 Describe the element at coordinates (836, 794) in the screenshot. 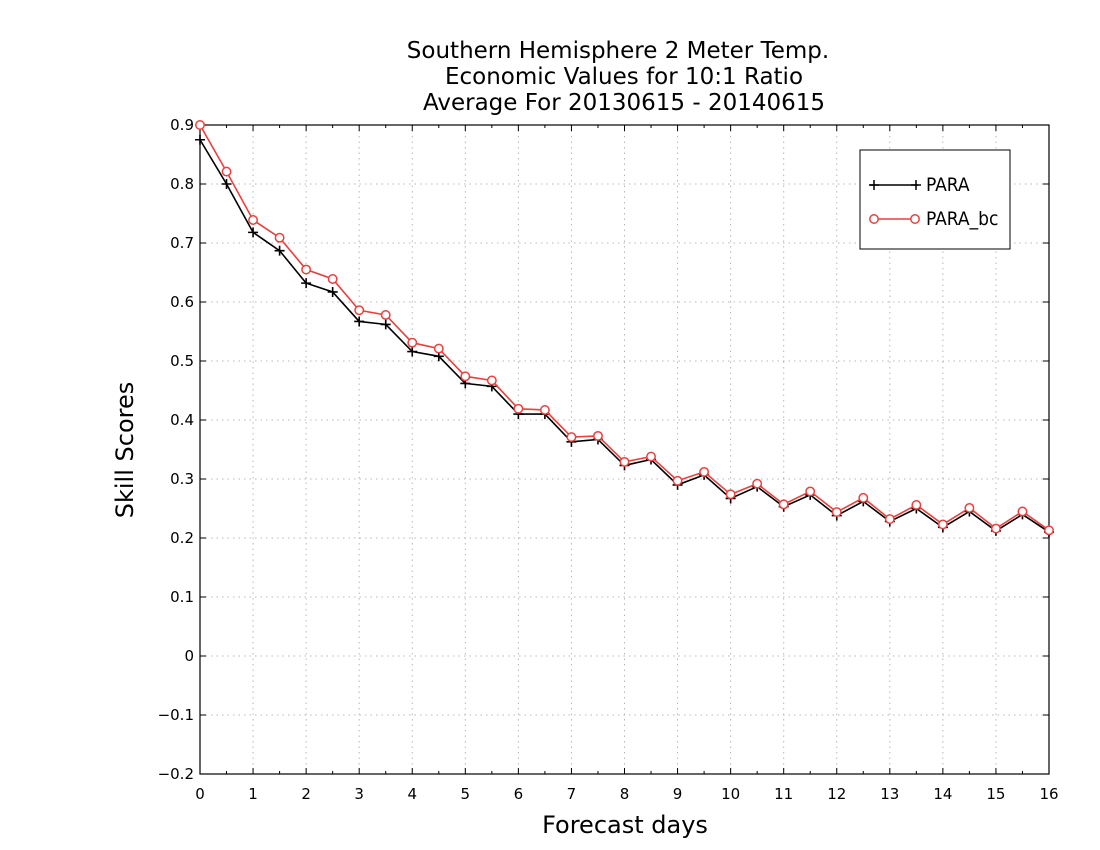

I see `x-tick-label: 12` at that location.